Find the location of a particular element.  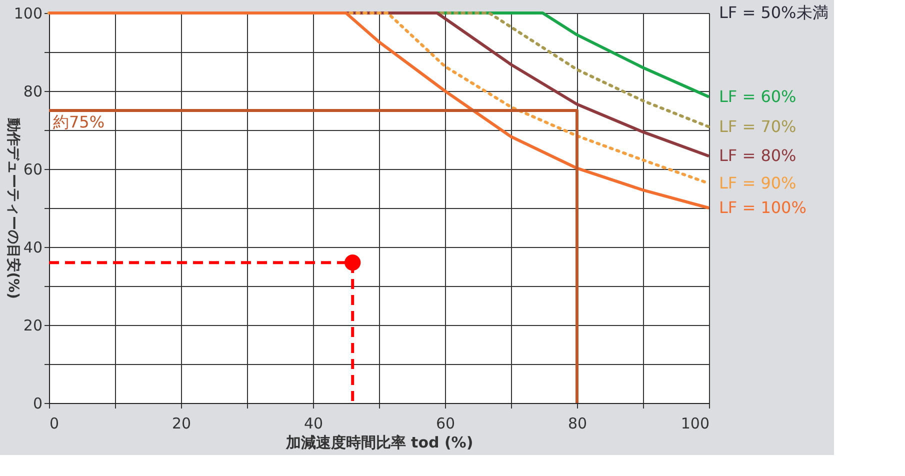

series-label: LF = 80% is located at coordinates (757, 156).